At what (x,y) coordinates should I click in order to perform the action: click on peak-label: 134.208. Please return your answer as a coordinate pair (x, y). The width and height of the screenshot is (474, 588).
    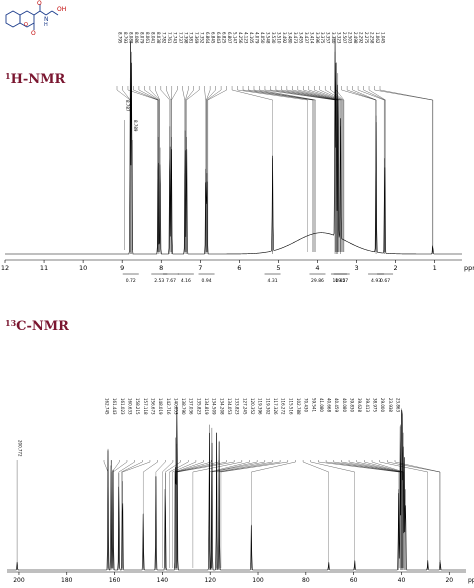
    Looking at the image, I should click on (221, 406).